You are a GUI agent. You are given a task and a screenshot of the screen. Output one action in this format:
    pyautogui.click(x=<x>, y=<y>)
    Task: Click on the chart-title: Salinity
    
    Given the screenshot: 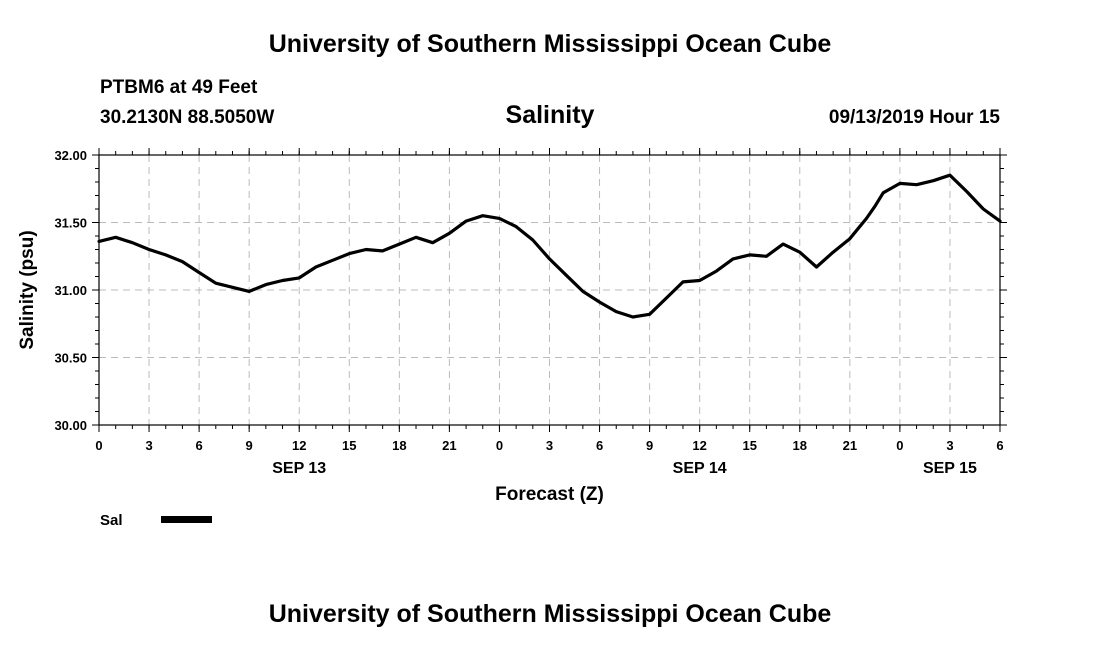 What is the action you would take?
    pyautogui.click(x=550, y=115)
    